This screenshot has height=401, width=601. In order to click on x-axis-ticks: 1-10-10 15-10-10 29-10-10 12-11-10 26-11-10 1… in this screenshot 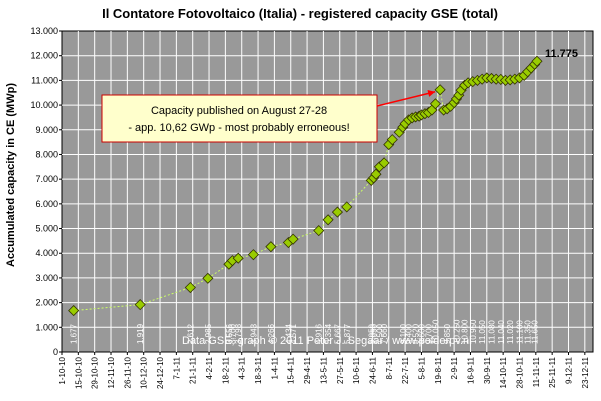, I will do `click(324, 370)`.